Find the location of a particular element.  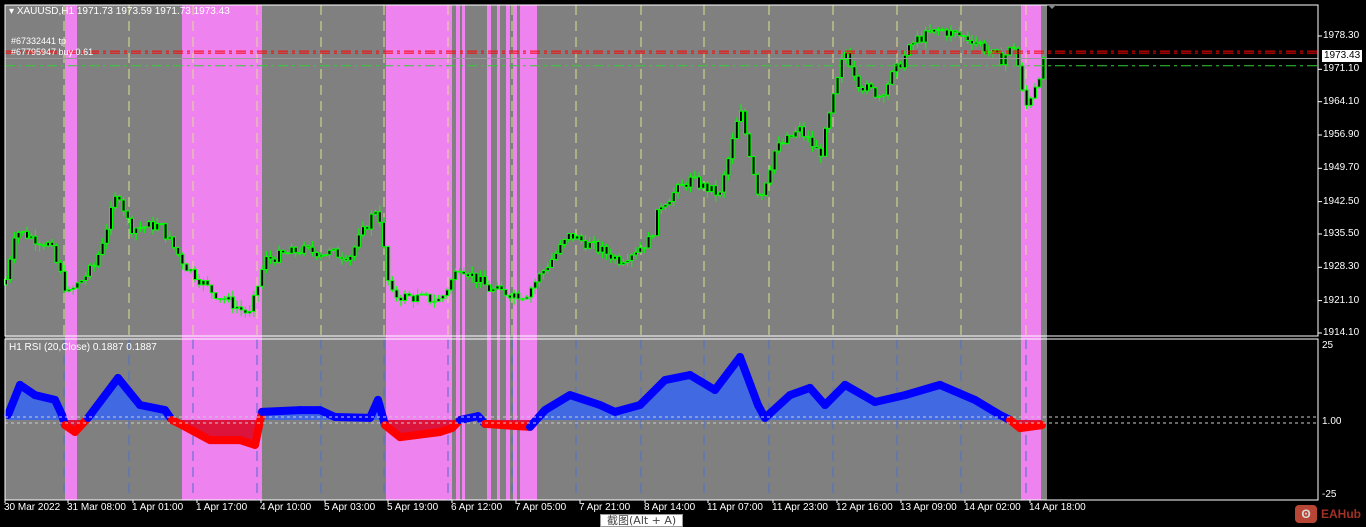

price-axis-label: 1942.50 is located at coordinates (1341, 201).